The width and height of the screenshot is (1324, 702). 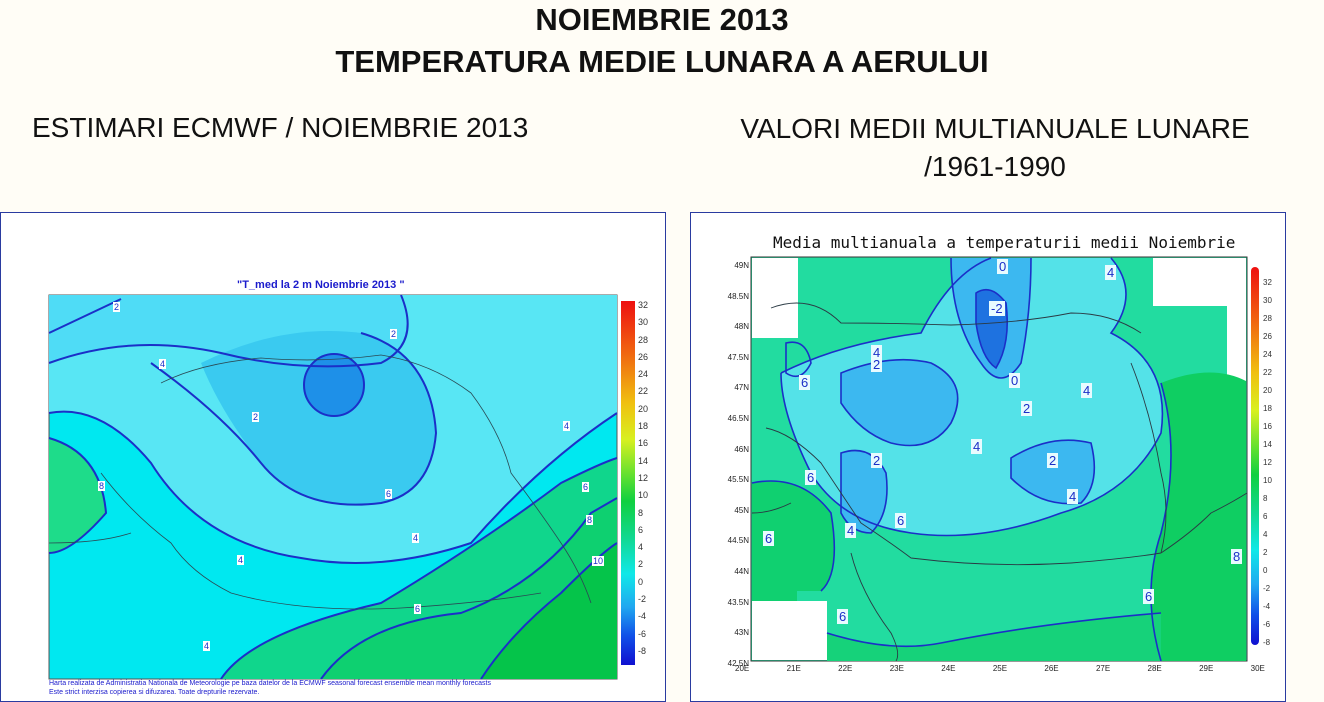 I want to click on lat-label: 47N, so click(x=741, y=388).